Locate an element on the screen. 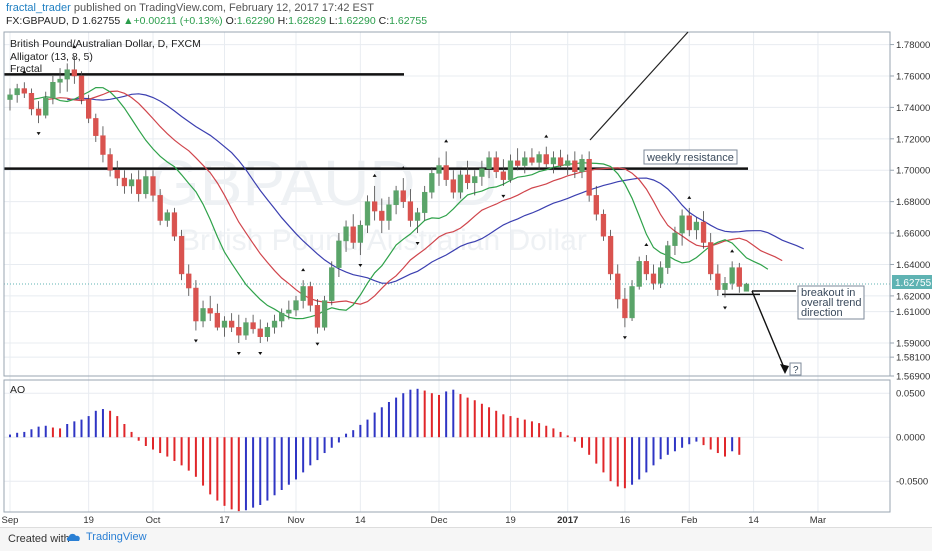 Image resolution: width=932 pixels, height=551 pixels. fractal-legend: Fractal is located at coordinates (26, 69).